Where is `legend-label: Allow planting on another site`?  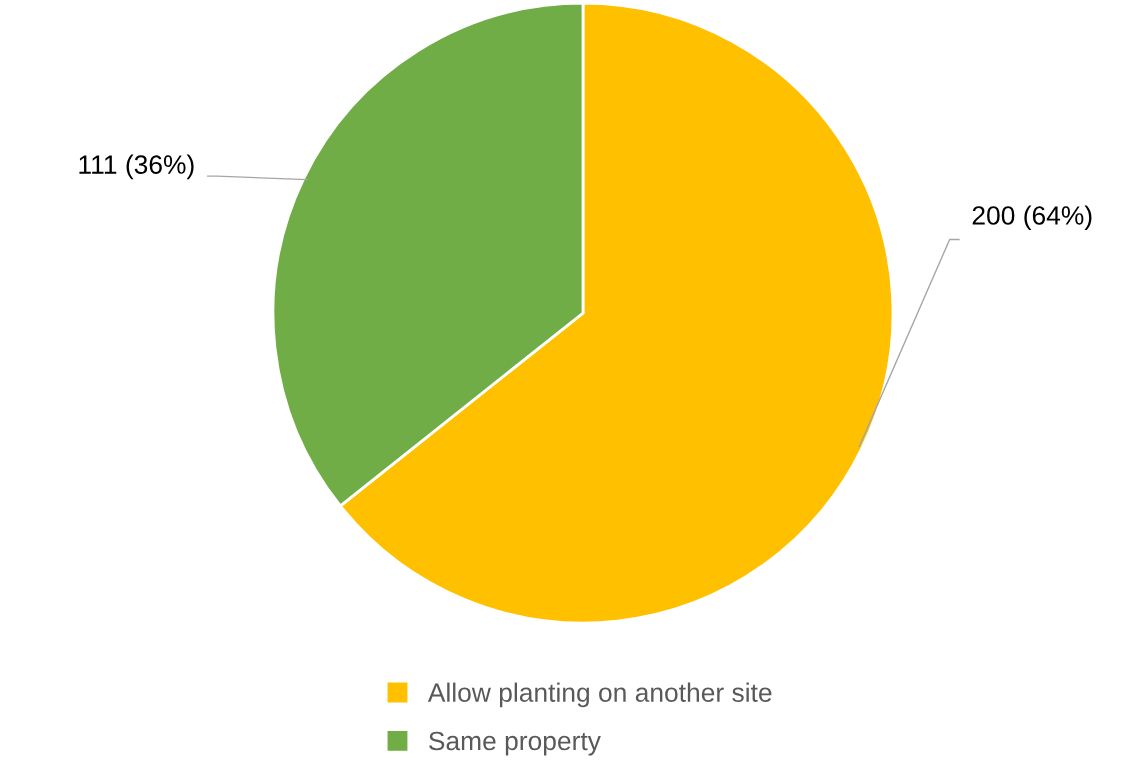 legend-label: Allow planting on another site is located at coordinates (599, 695).